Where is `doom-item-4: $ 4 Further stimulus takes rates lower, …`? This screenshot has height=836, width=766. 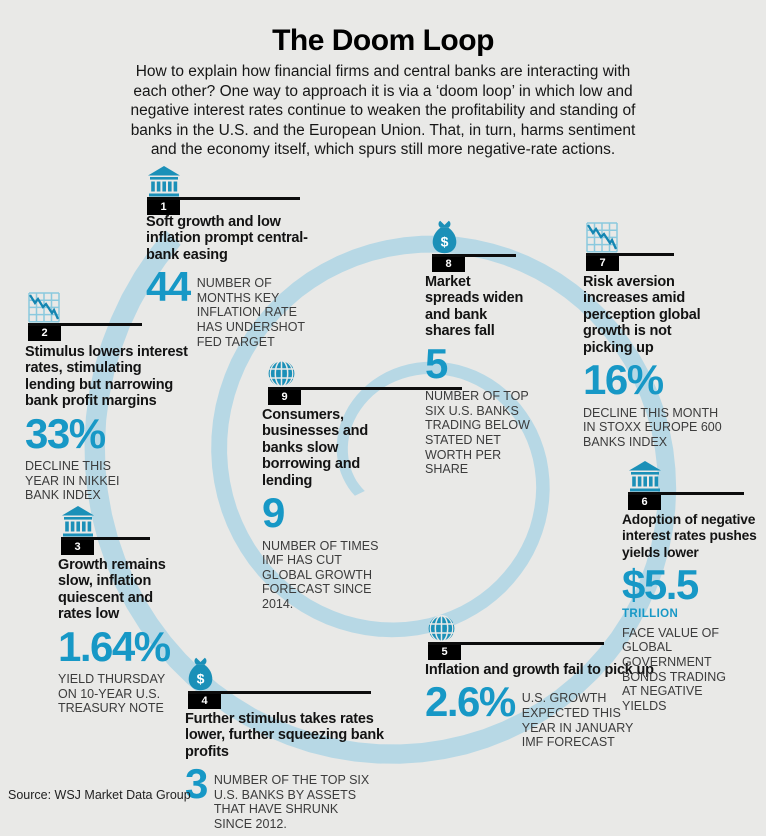
doom-item-4: $ 4 Further stimulus takes rates lower, … is located at coordinates (291, 744).